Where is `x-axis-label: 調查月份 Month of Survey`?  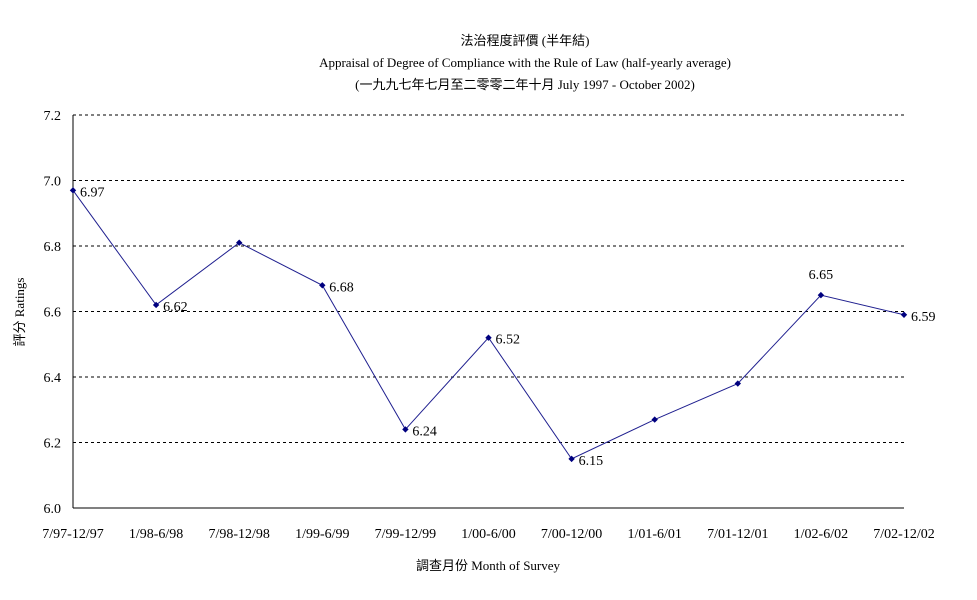 x-axis-label: 調查月份 Month of Survey is located at coordinates (488, 565).